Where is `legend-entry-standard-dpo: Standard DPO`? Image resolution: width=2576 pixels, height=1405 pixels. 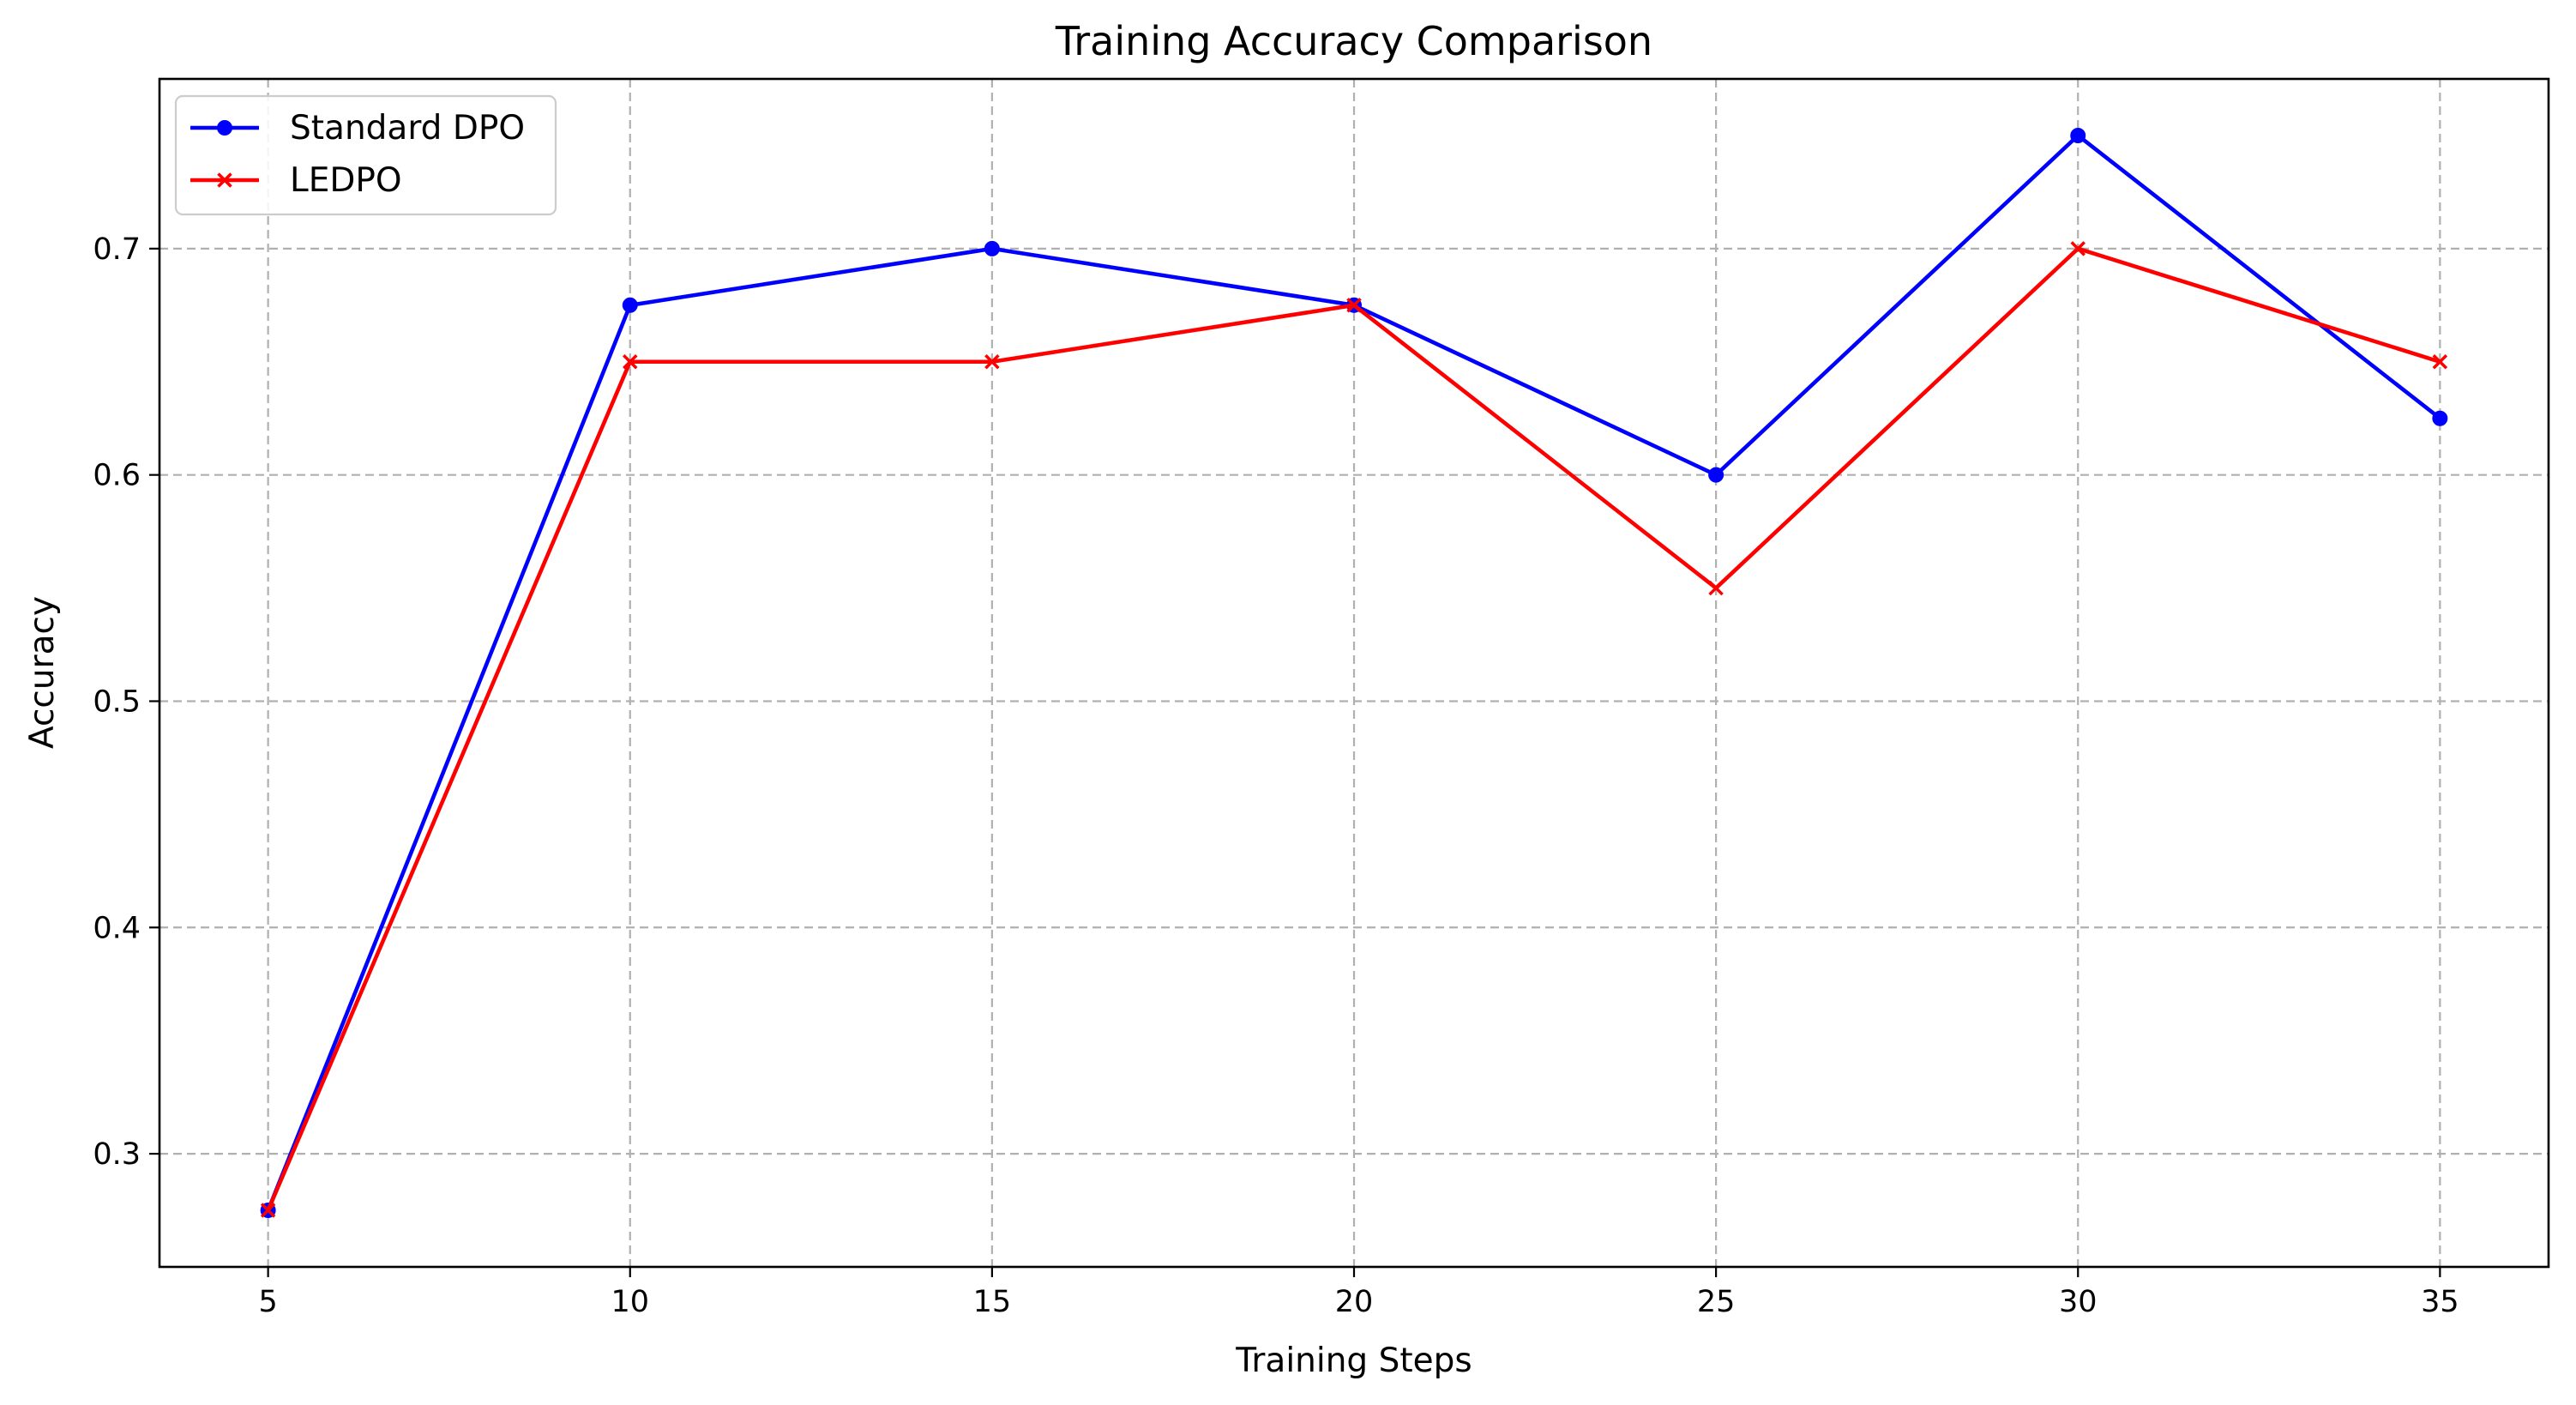 legend-entry-standard-dpo: Standard DPO is located at coordinates (357, 128).